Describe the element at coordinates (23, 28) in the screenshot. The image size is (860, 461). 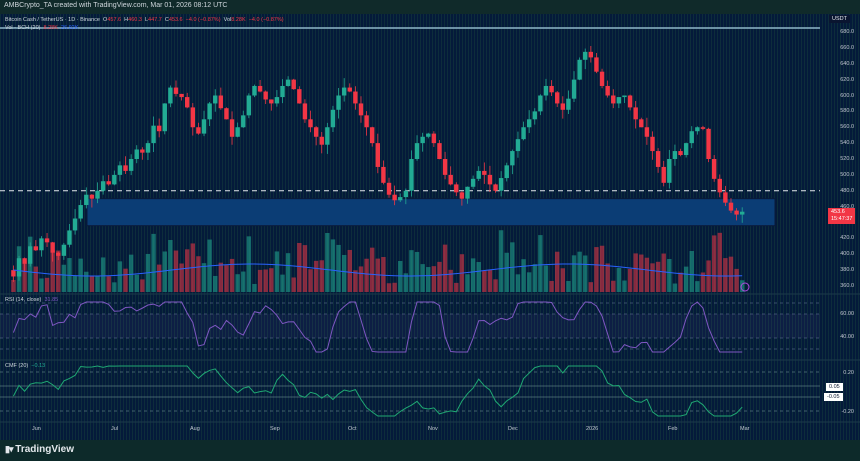
I see `volume-legend-label: Vol · BCH (20)` at that location.